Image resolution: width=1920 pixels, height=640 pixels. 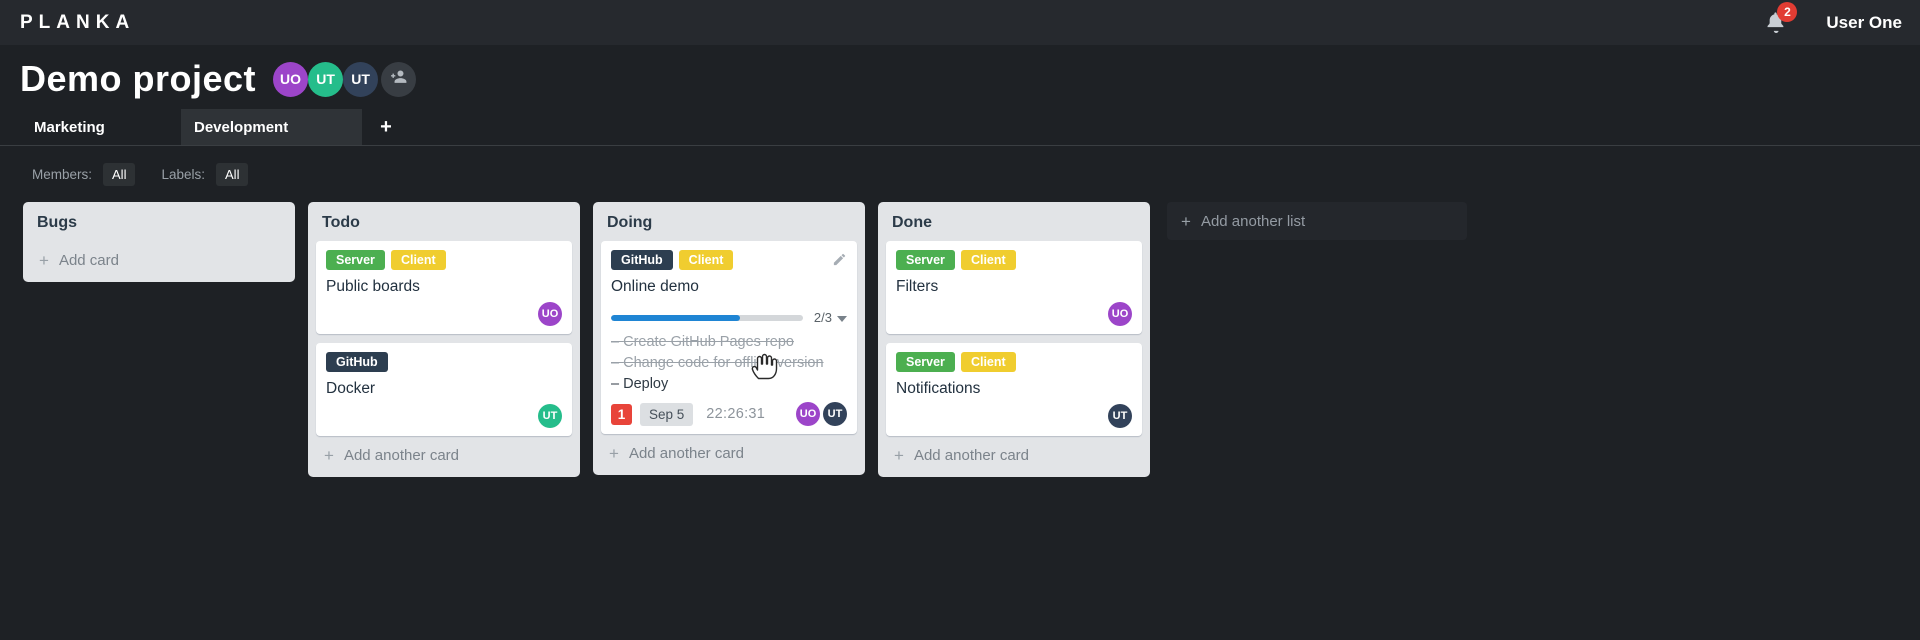 I want to click on project-header: Demo project UO UT UT, so click(x=960, y=72).